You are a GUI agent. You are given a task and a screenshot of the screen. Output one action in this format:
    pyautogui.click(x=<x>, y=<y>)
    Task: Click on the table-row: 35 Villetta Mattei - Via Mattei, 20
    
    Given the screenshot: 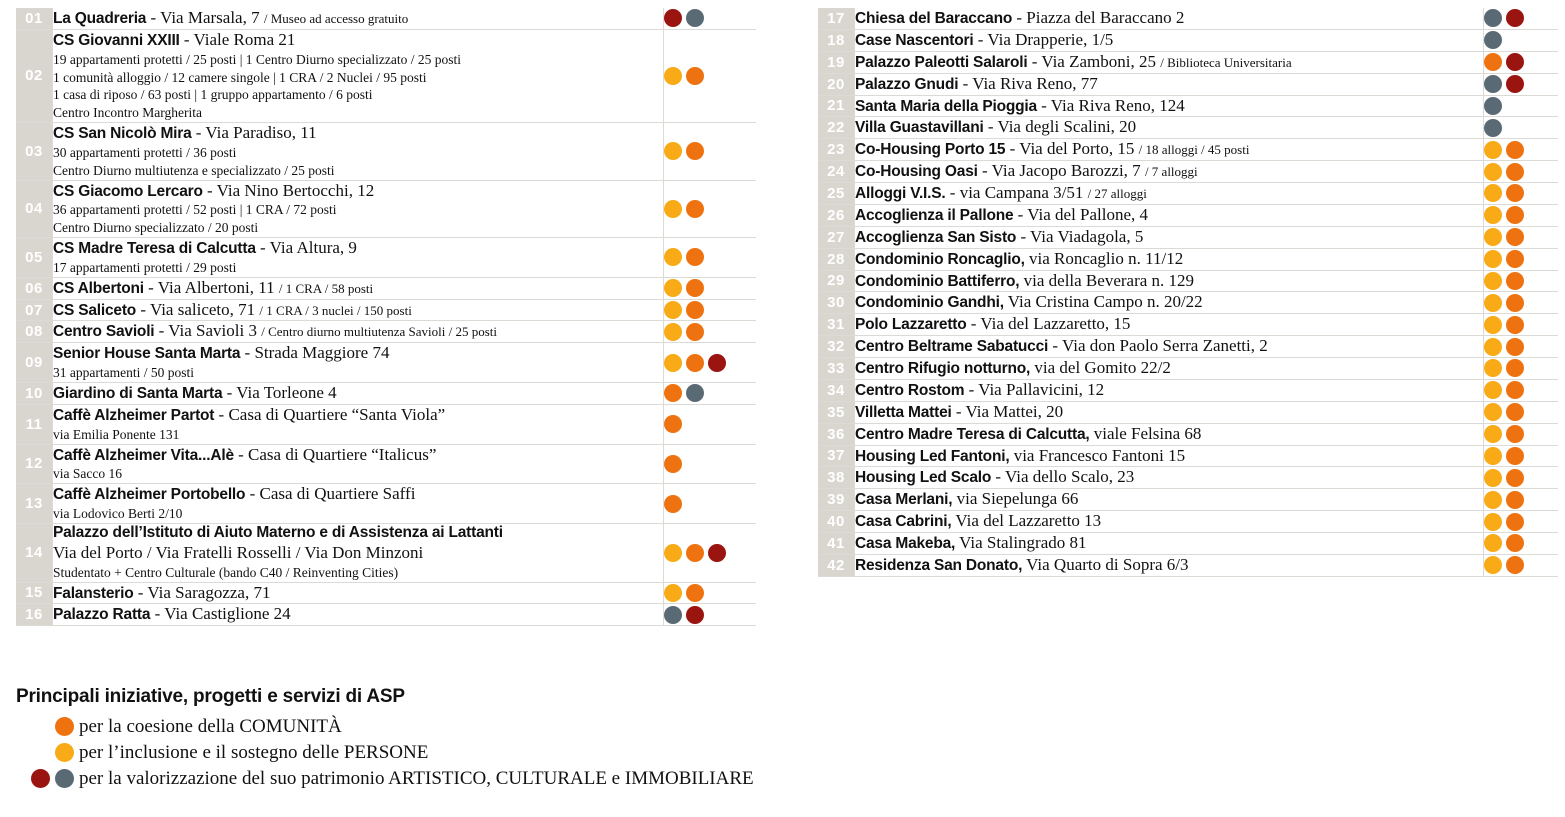 What is the action you would take?
    pyautogui.click(x=1188, y=412)
    